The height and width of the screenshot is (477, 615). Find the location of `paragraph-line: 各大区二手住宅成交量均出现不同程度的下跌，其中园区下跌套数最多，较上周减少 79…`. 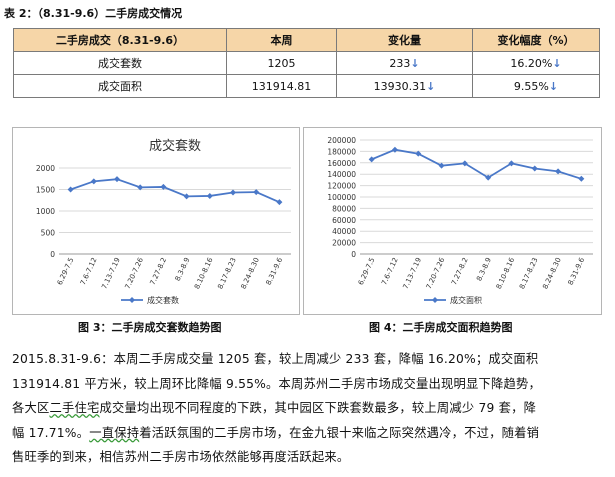

paragraph-line: 各大区二手住宅成交量均出现不同程度的下跌，其中园区下跌套数最多，较上周减少 79… is located at coordinates (308, 408).